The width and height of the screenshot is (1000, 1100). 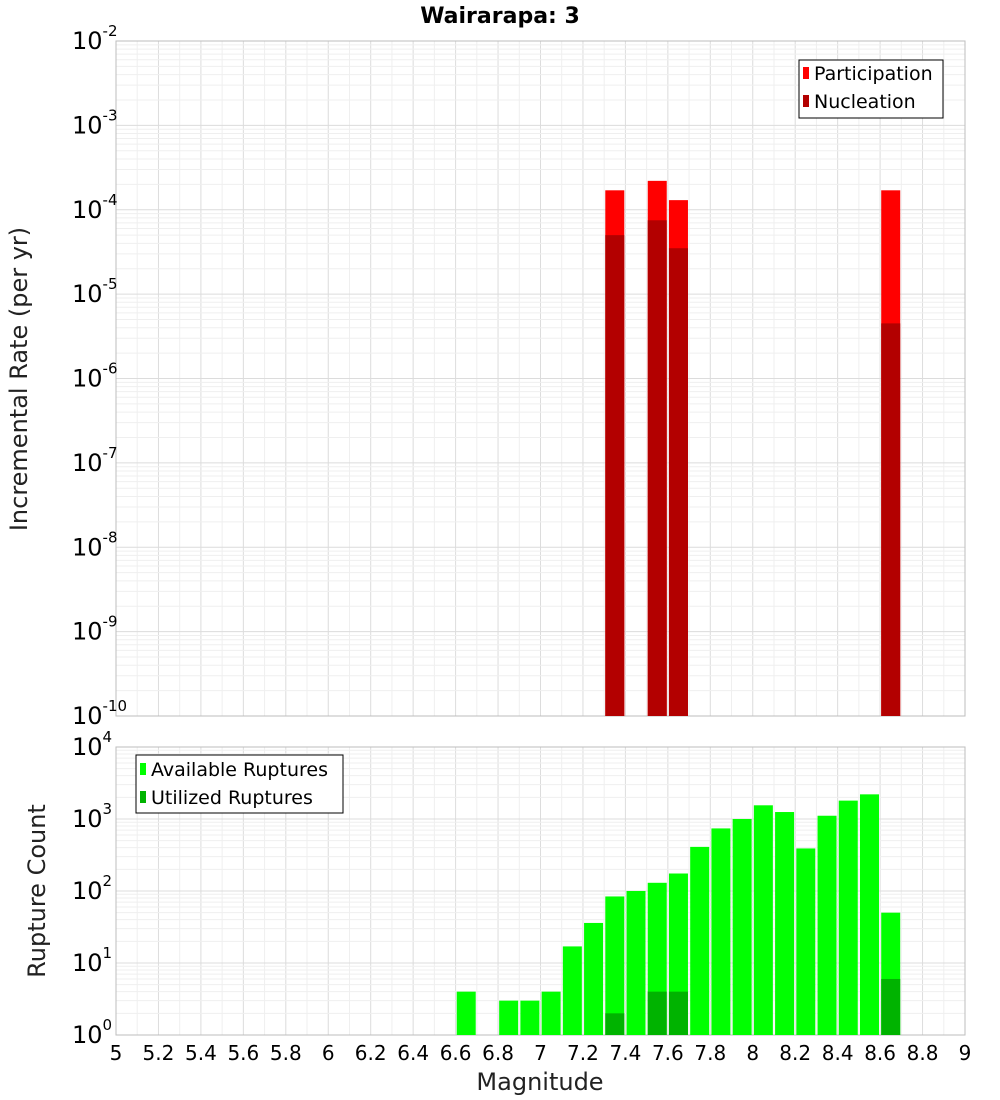 What do you see at coordinates (583, 1053) in the screenshot?
I see `x-tick-label: 7.2` at bounding box center [583, 1053].